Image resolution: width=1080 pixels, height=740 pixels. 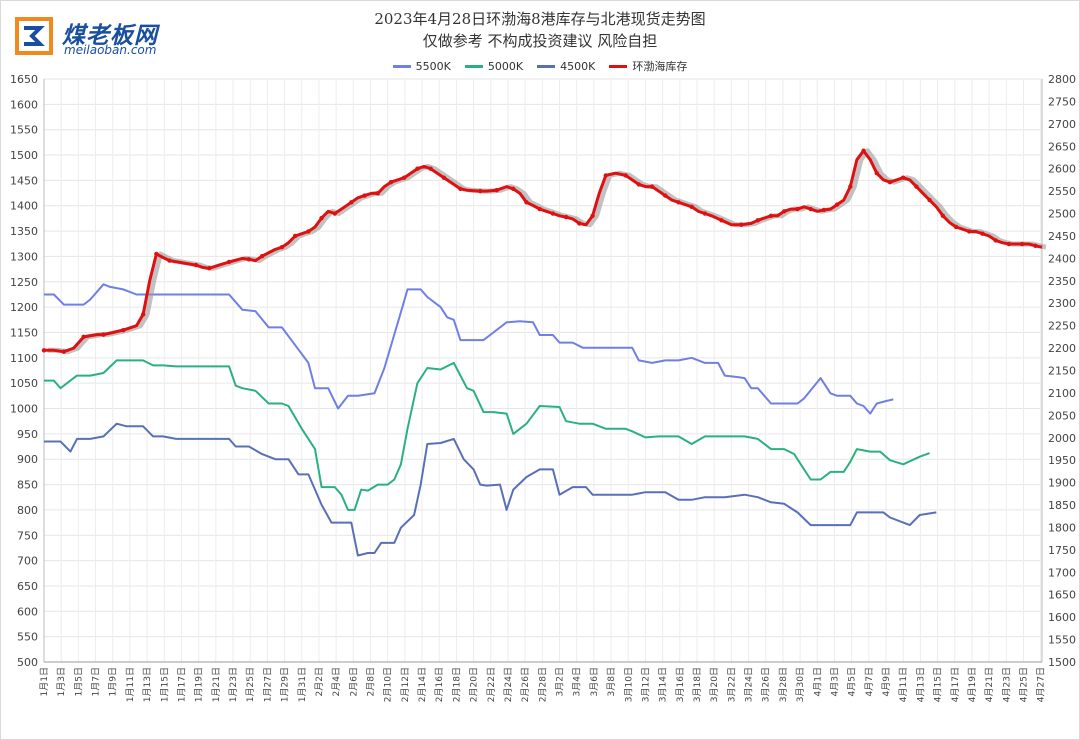 I want to click on legend-label: 环渤海库存, so click(x=660, y=66).